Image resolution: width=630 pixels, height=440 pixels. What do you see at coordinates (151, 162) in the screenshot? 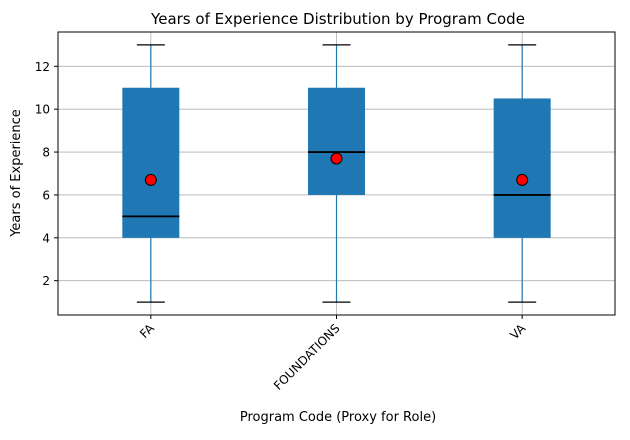
I see `box-fa` at bounding box center [151, 162].